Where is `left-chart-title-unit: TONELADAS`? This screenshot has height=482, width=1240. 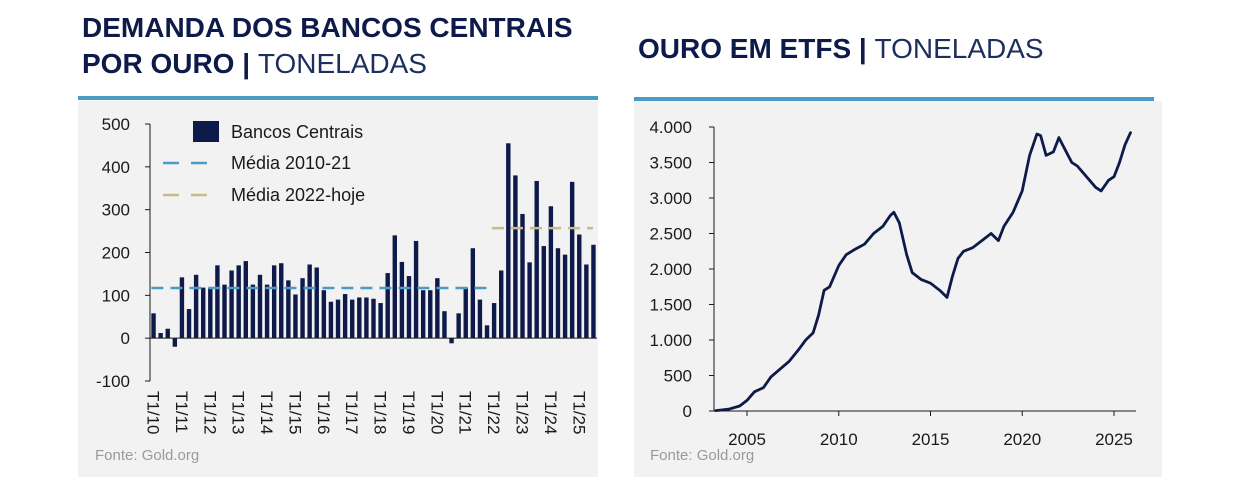 left-chart-title-unit: TONELADAS is located at coordinates (342, 63).